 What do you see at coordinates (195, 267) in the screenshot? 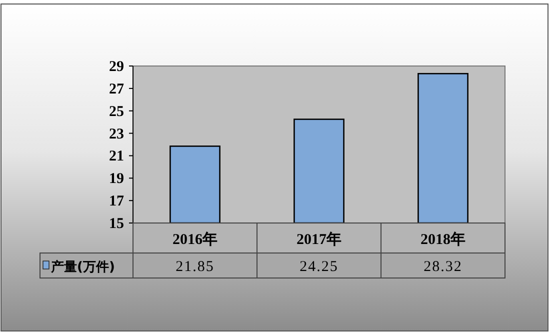
I see `data-label: 21.85` at bounding box center [195, 267].